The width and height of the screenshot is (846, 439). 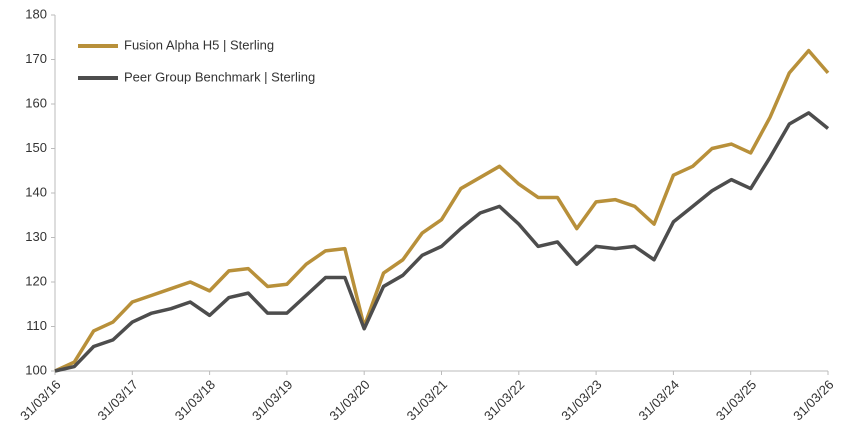 I want to click on y-tick-label: 120, so click(x=36, y=280).